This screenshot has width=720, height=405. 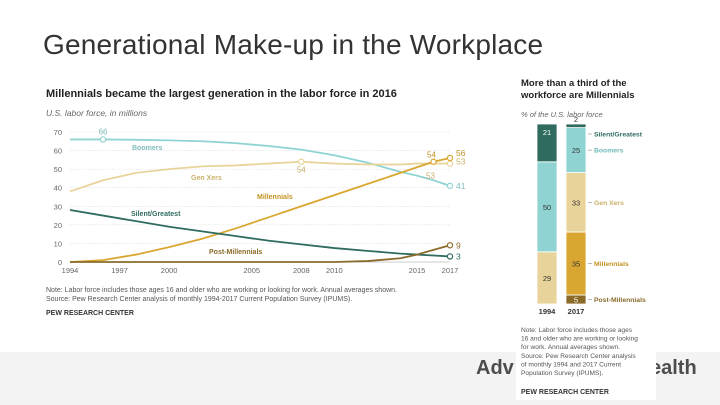 I want to click on bar-note-line-2: for work. Annual averages shown., so click(x=570, y=347).